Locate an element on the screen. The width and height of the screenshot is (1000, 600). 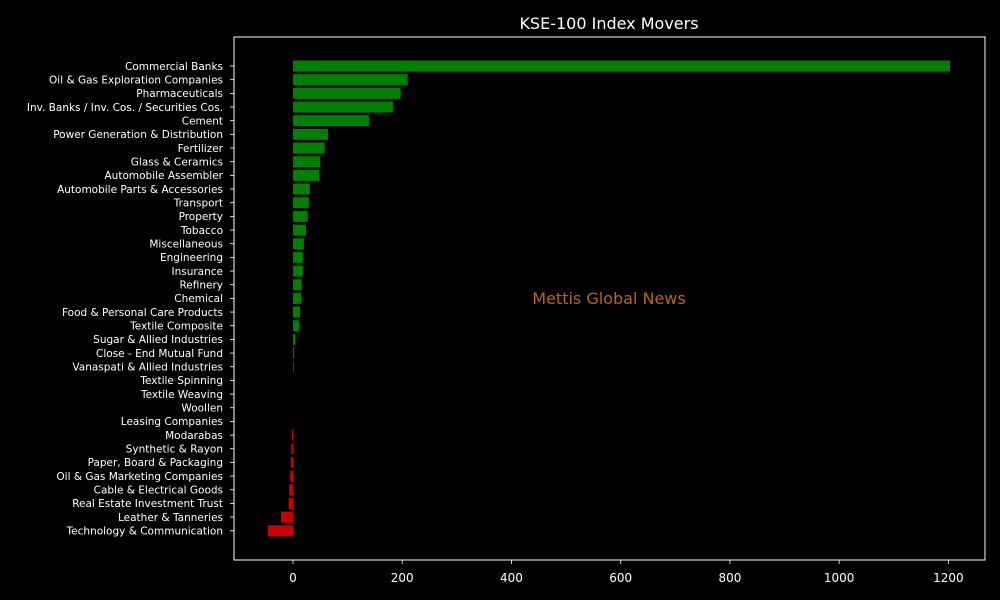
x-axis-ticks-group: 0 200 400 600 800 1000 1200 is located at coordinates (626, 572).